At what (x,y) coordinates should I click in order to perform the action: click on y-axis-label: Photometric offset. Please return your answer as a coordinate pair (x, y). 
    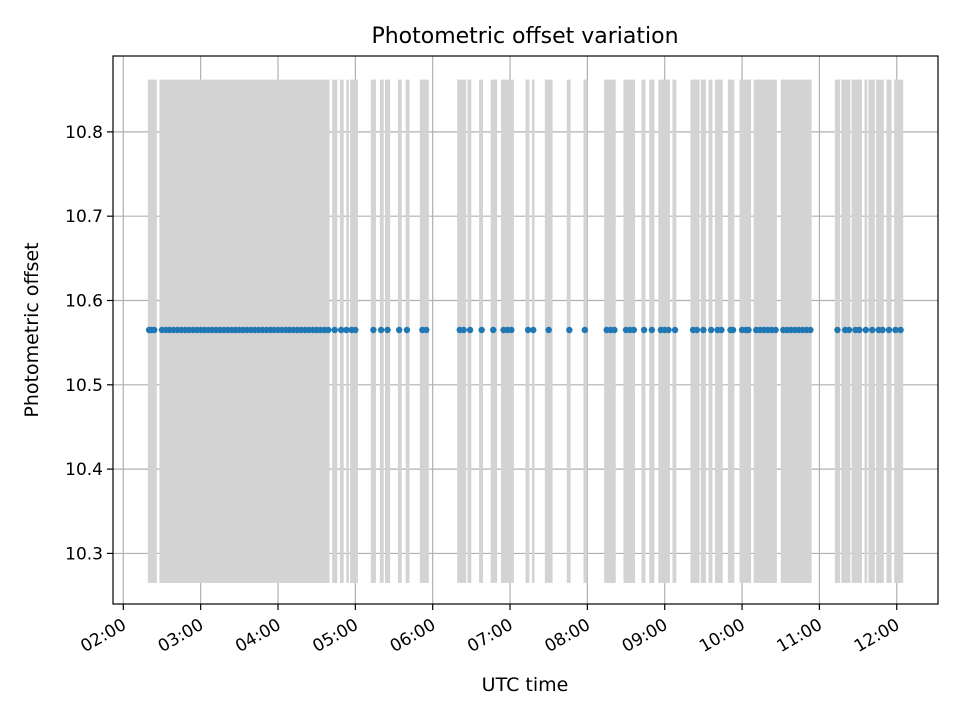
    Looking at the image, I should click on (32, 329).